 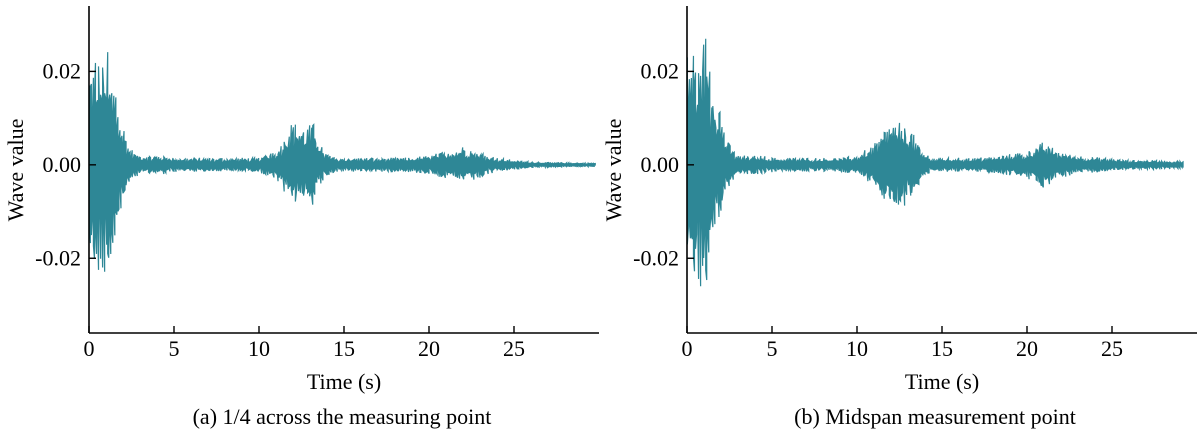 I want to click on panel-caption: (a) 1/4 across the measuring point, so click(x=342, y=416).